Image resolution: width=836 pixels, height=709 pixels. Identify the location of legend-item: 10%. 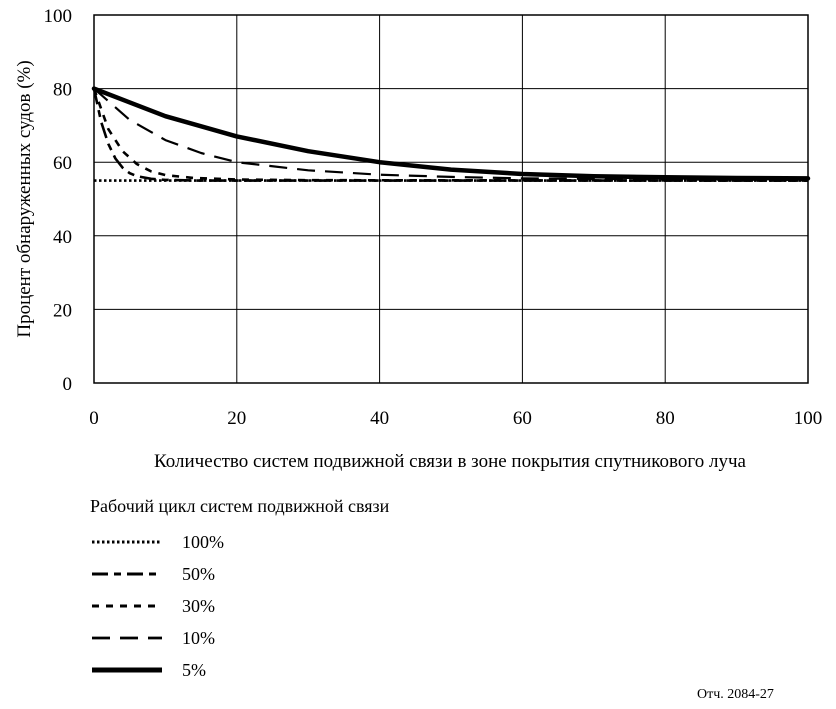
(239, 638).